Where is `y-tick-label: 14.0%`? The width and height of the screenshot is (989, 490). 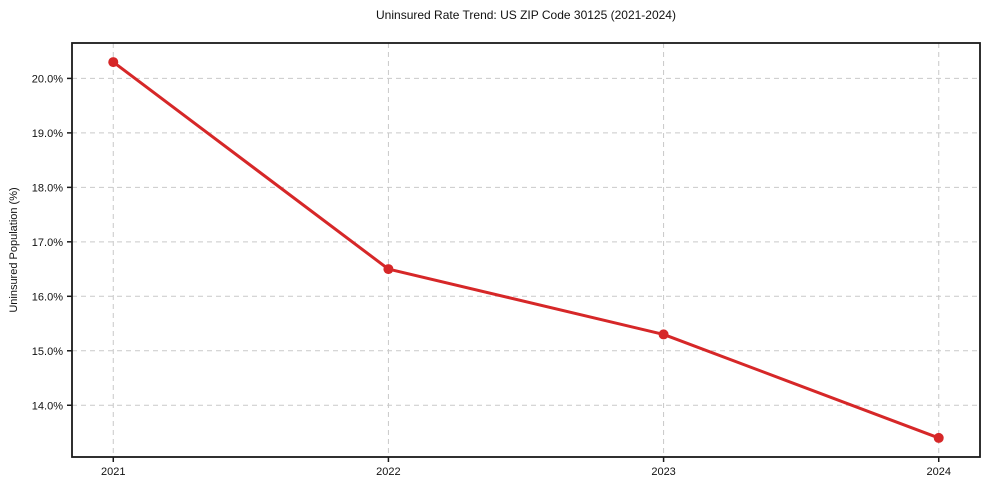 y-tick-label: 14.0% is located at coordinates (47, 406).